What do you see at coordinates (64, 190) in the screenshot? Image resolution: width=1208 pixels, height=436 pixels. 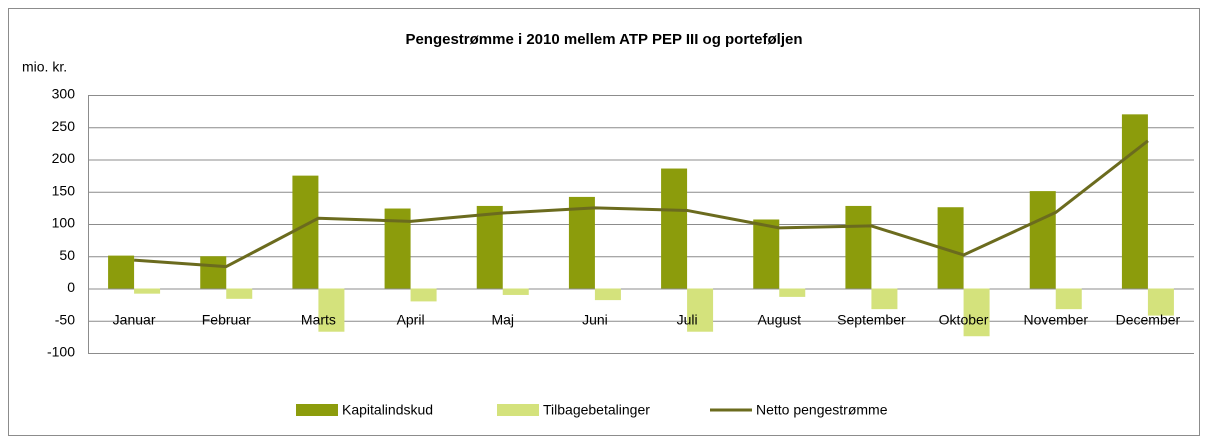 I see `y-tick-label: 150` at bounding box center [64, 190].